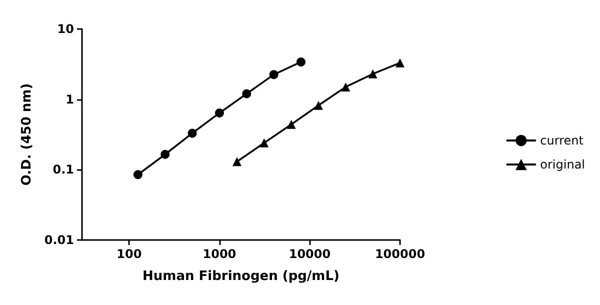 The height and width of the screenshot is (305, 600). What do you see at coordinates (562, 141) in the screenshot?
I see `legend-label: current` at bounding box center [562, 141].